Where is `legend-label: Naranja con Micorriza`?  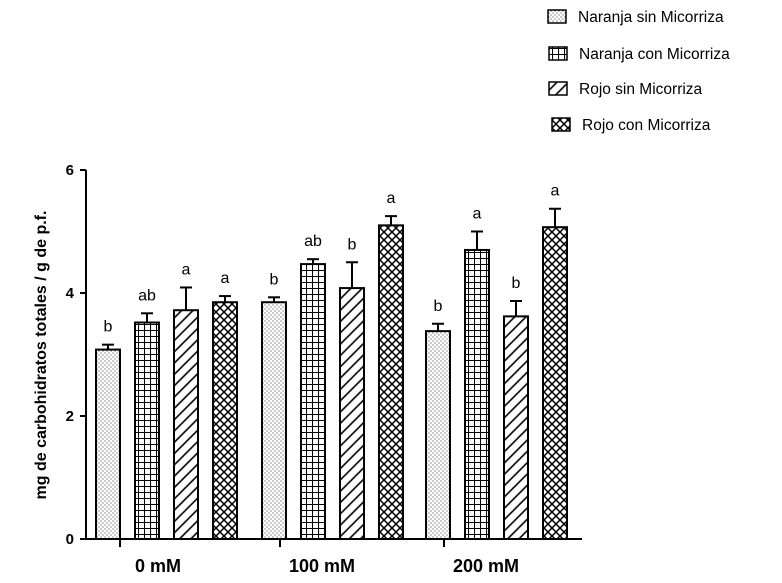 legend-label: Naranja con Micorriza is located at coordinates (654, 54).